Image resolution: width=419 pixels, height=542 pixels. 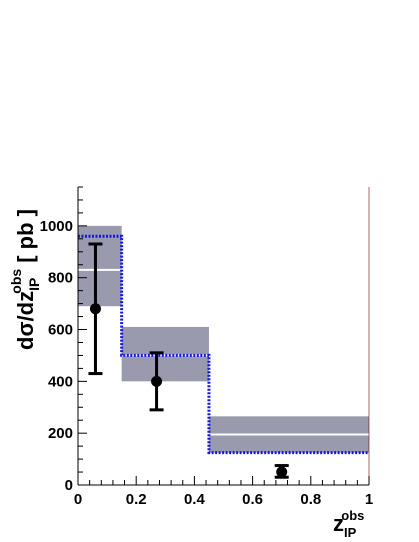 I want to click on y-tick-label: 0, so click(x=69, y=485).